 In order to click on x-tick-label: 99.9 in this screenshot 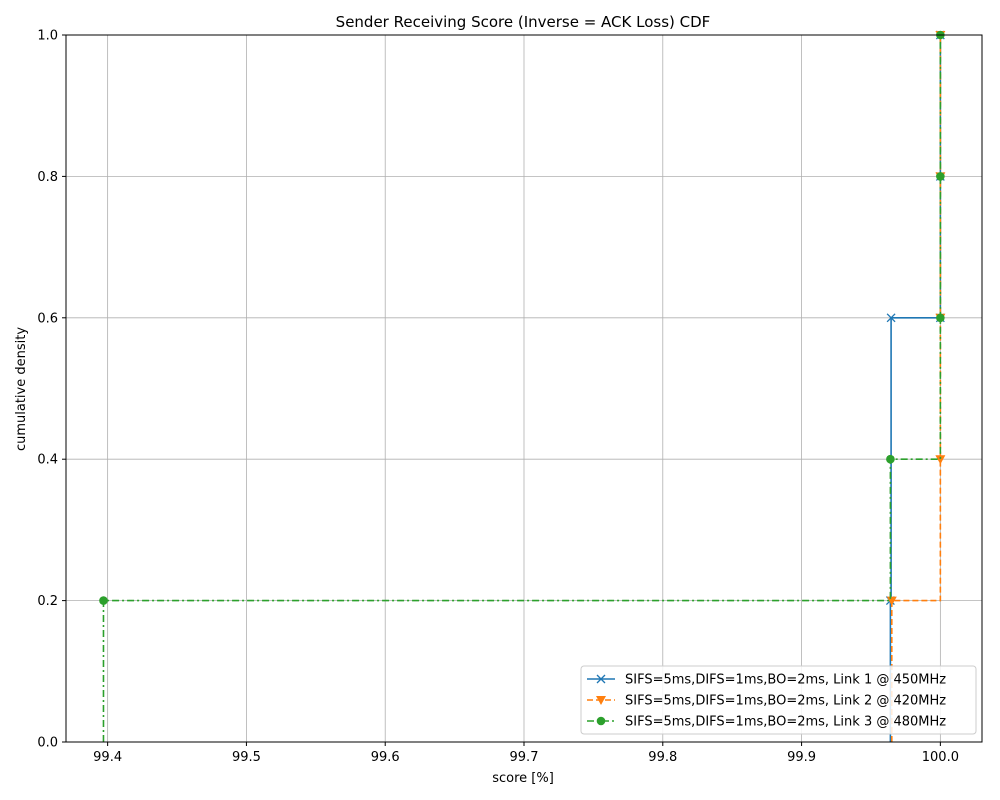, I will do `click(801, 757)`.